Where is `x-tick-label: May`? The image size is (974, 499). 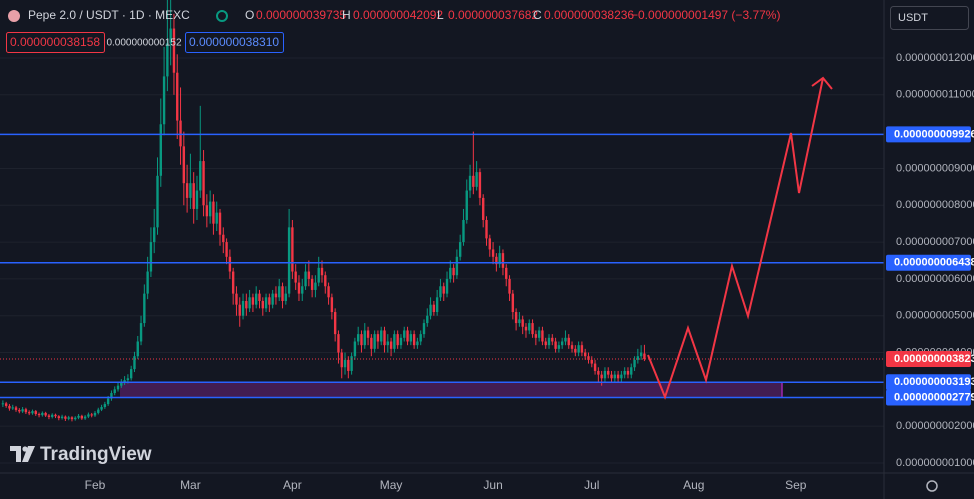 x-tick-label: May is located at coordinates (391, 485).